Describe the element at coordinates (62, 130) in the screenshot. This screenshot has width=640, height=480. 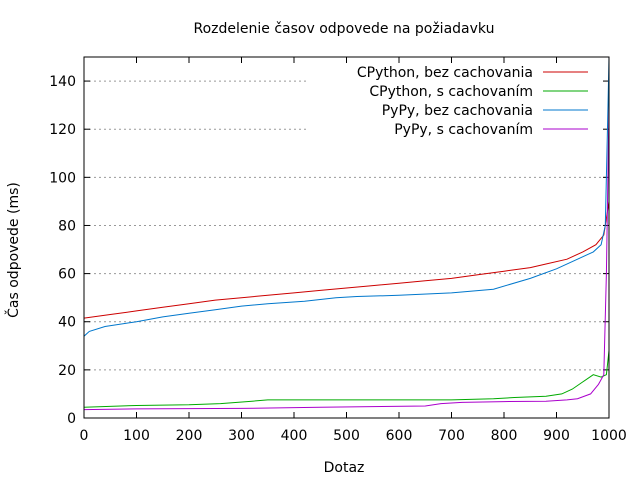
I see `y-tick-label-6: 120` at that location.